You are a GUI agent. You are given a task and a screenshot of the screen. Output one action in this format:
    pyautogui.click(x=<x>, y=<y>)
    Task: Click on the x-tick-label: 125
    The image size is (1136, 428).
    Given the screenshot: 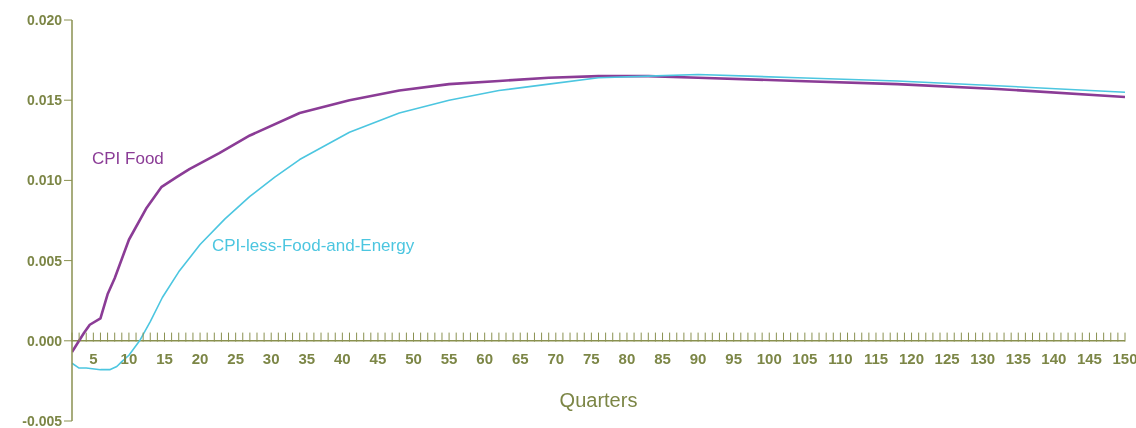 What is the action you would take?
    pyautogui.click(x=947, y=358)
    